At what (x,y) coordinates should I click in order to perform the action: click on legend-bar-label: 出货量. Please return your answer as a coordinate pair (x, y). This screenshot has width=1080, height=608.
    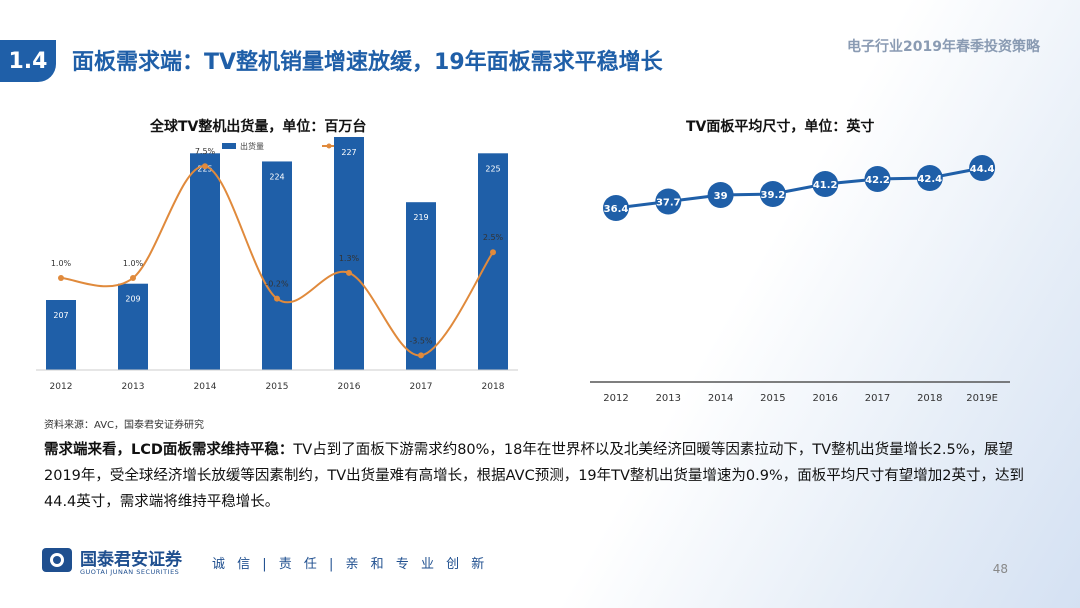
    Looking at the image, I should click on (252, 146).